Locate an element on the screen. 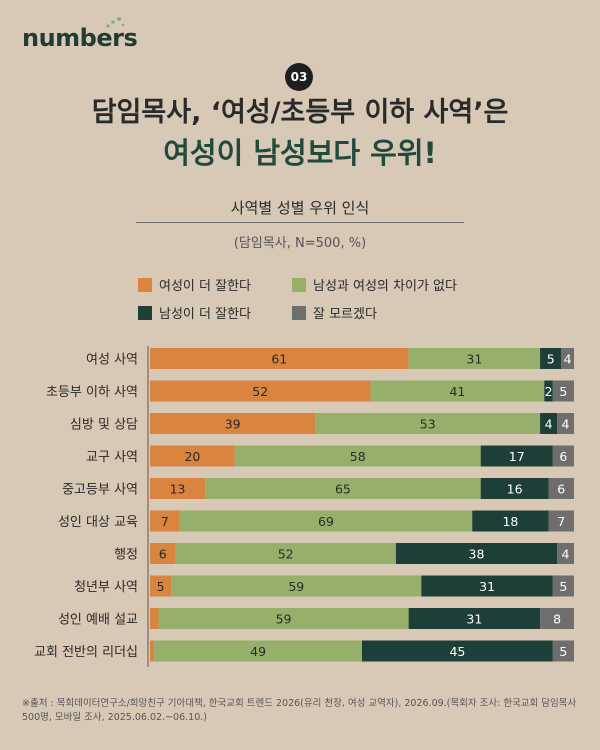 The width and height of the screenshot is (600, 750). data-label: 17 is located at coordinates (517, 456).